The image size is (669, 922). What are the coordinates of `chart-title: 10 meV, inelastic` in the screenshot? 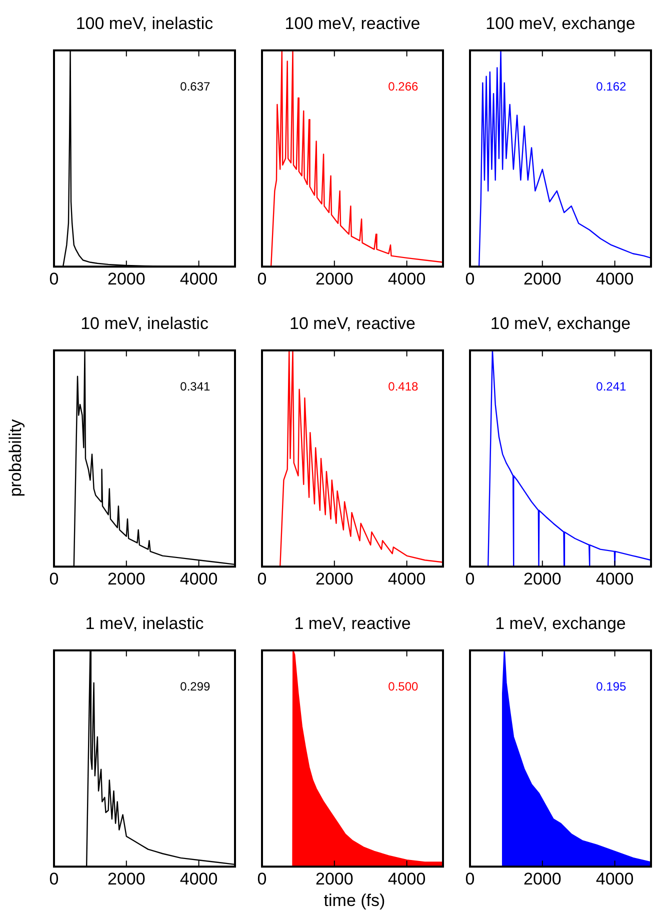 It's located at (144, 323).